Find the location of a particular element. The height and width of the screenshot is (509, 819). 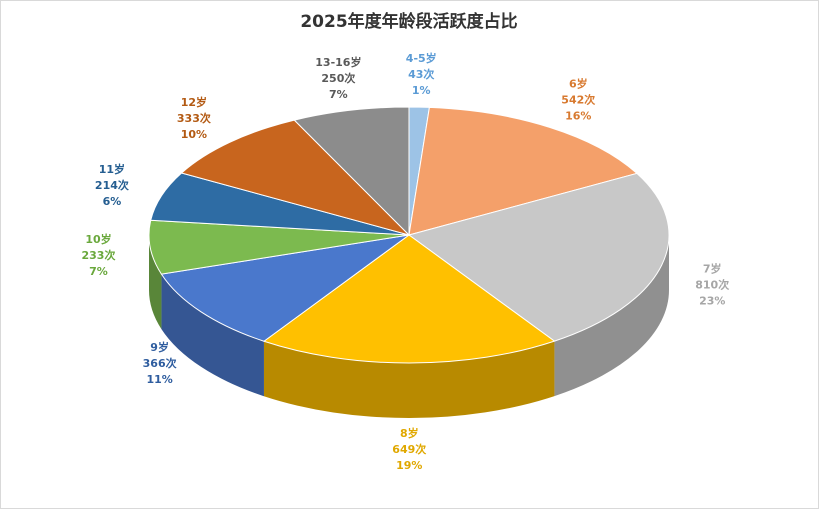

percent-label: 11% is located at coordinates (159, 379).